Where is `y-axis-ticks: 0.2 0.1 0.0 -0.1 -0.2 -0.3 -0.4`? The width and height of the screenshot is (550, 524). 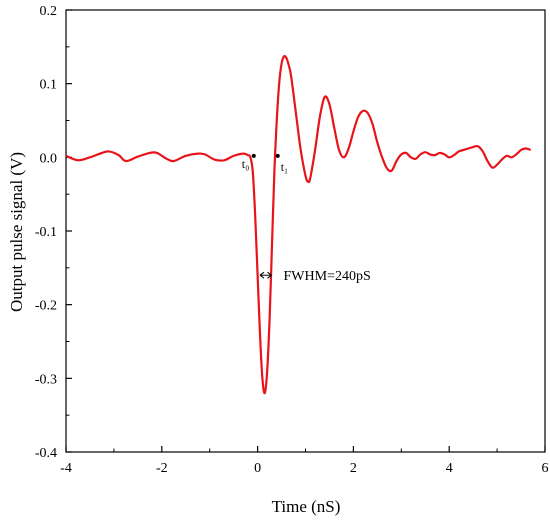 y-axis-ticks: 0.2 0.1 0.0 -0.1 -0.2 -0.3 -0.4 is located at coordinates (53, 232).